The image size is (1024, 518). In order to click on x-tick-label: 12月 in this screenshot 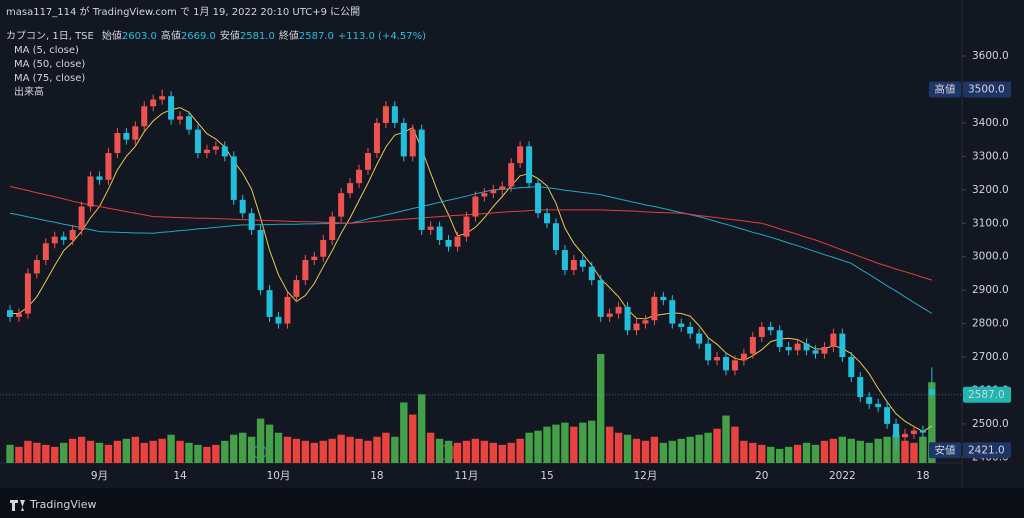, I will do `click(646, 476)`.